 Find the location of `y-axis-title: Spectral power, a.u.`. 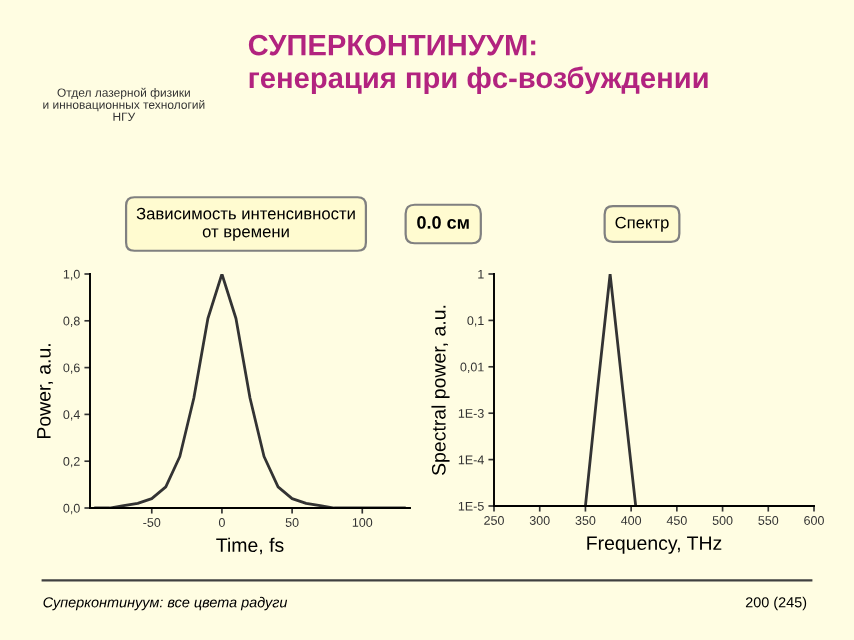

y-axis-title: Spectral power, a.u. is located at coordinates (440, 390).